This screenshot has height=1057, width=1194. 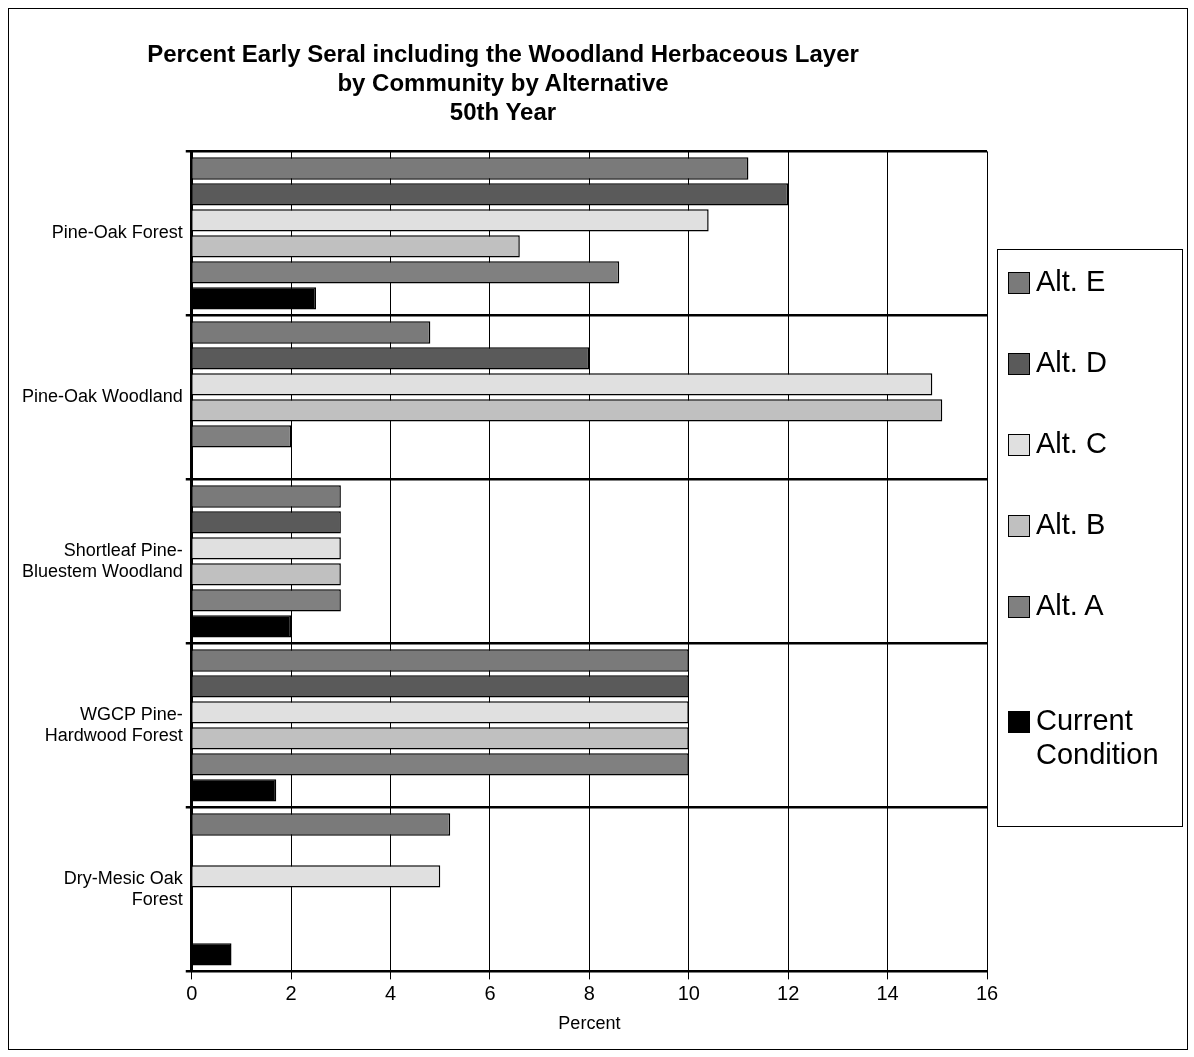 I want to click on legend-label: Alt. B, so click(x=1071, y=524).